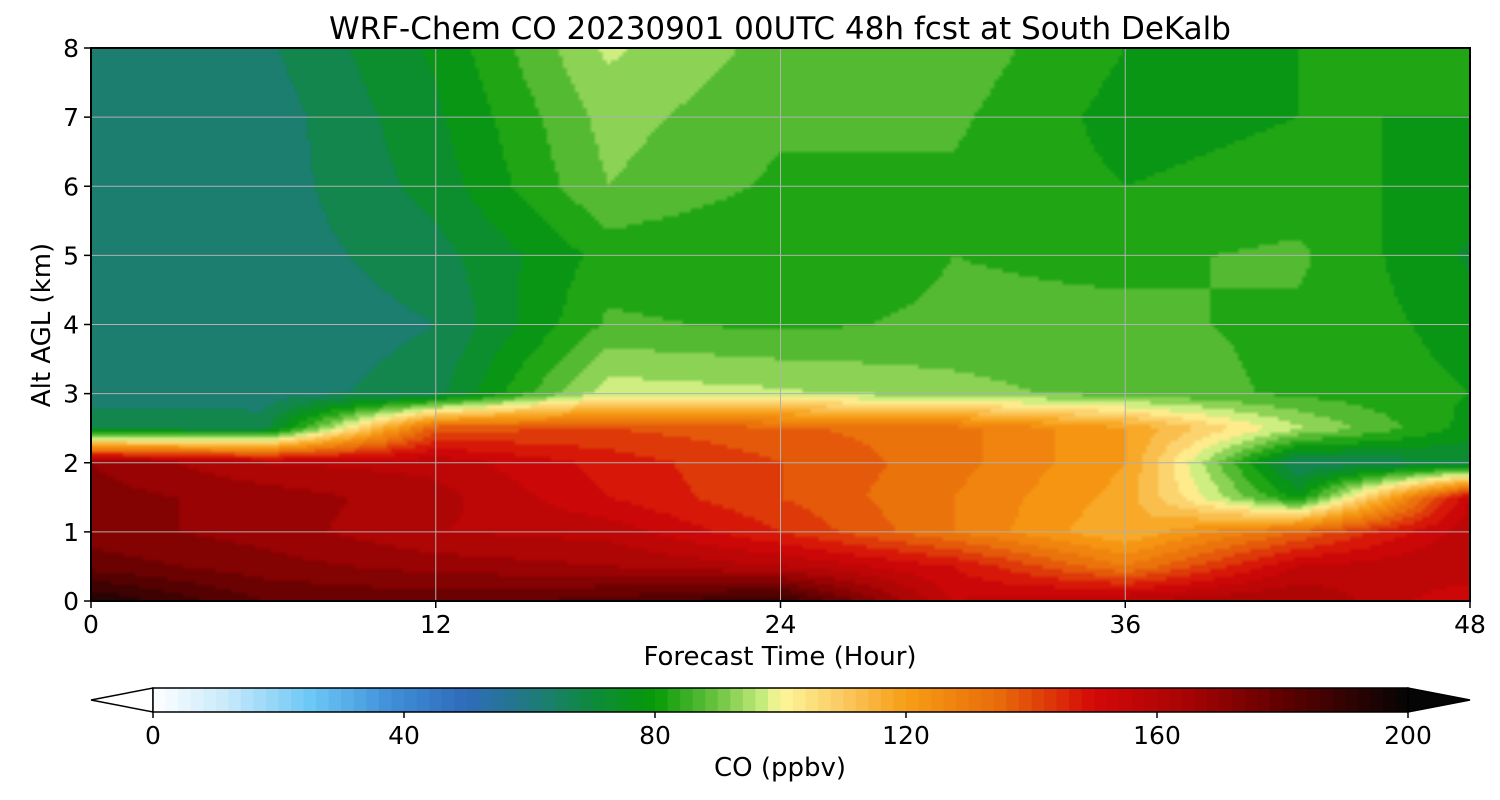 This screenshot has width=1500, height=800. I want to click on y-axis-label: Alt AGL (km), so click(42, 325).